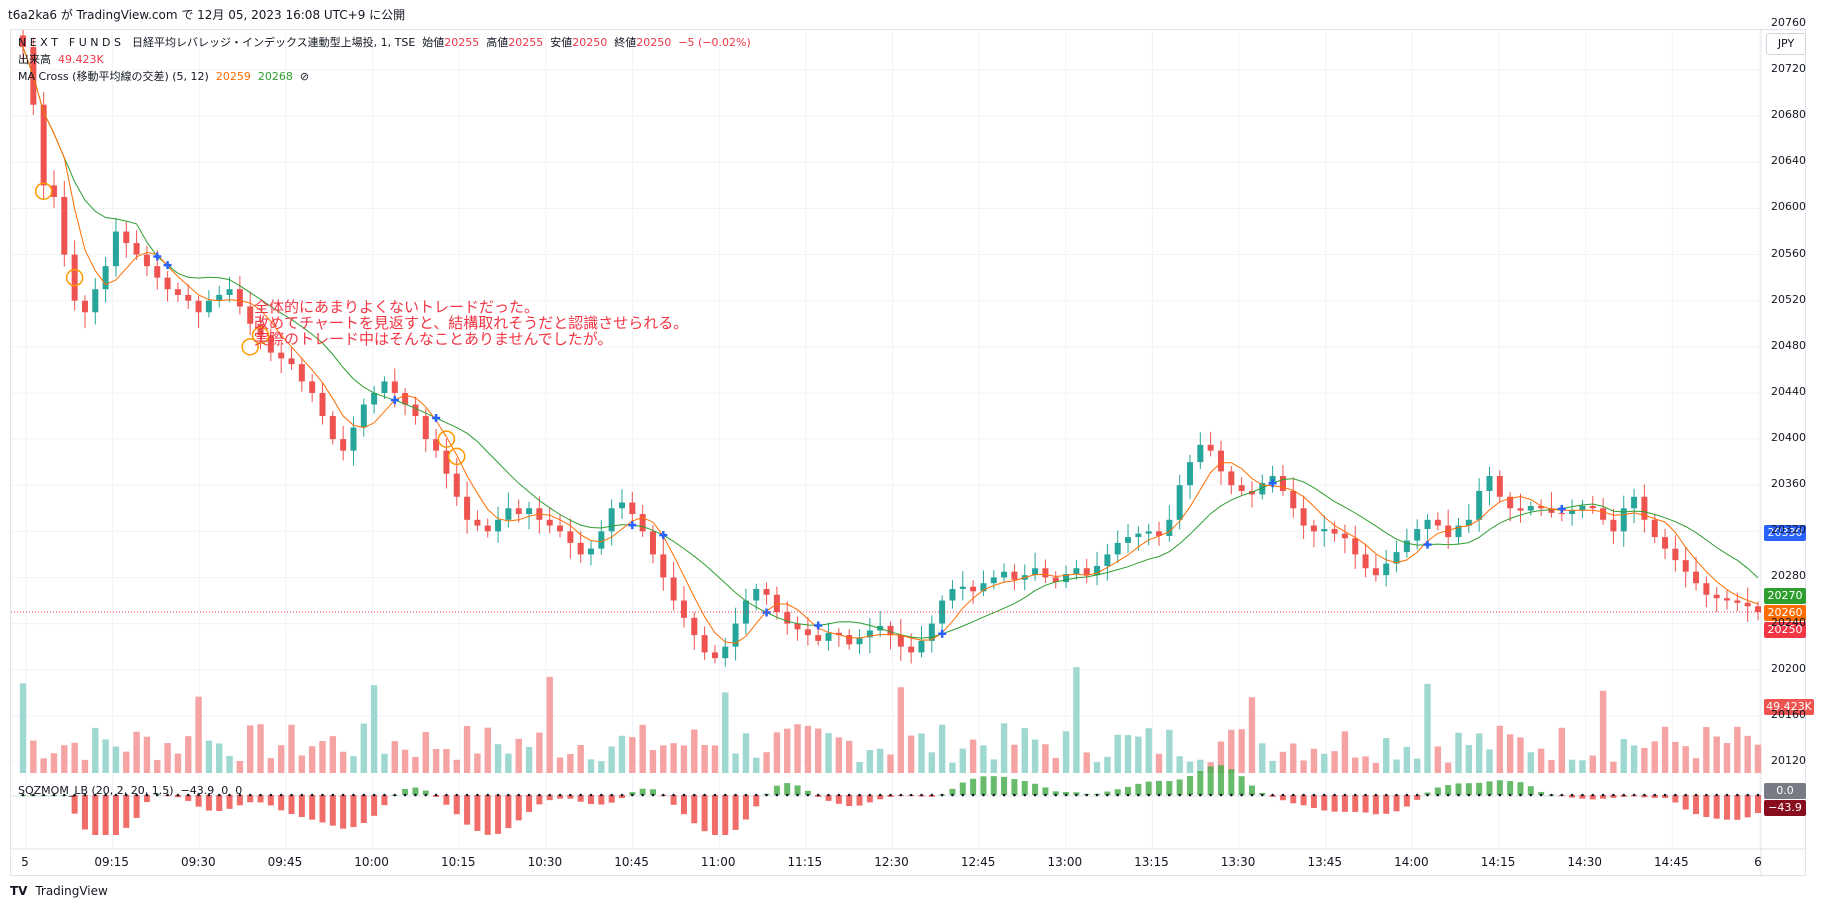 The width and height of the screenshot is (1833, 909). What do you see at coordinates (1065, 862) in the screenshot?
I see `time-tick-label: 13:00` at bounding box center [1065, 862].